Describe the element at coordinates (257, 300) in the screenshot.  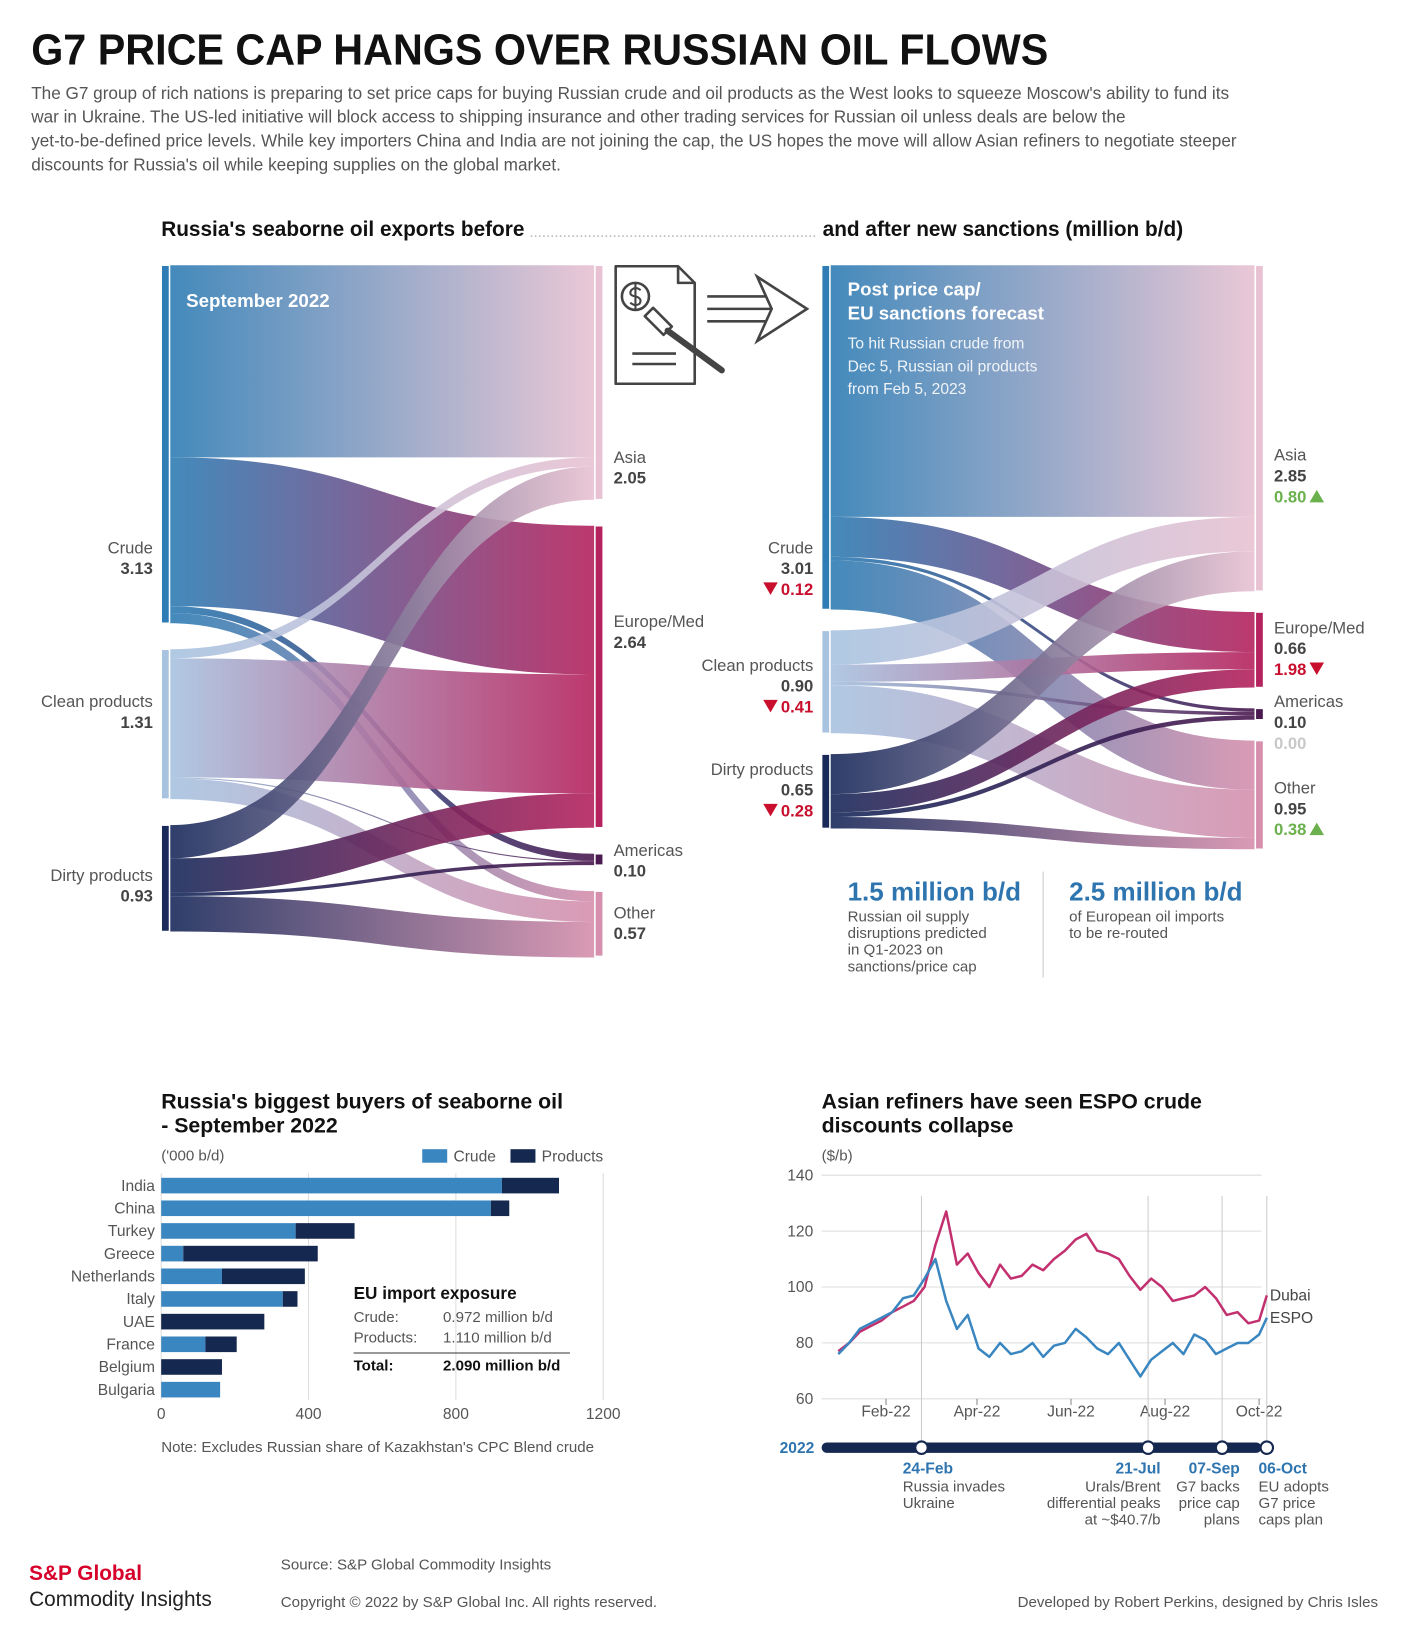
I see `flow-label: September 2022` at that location.